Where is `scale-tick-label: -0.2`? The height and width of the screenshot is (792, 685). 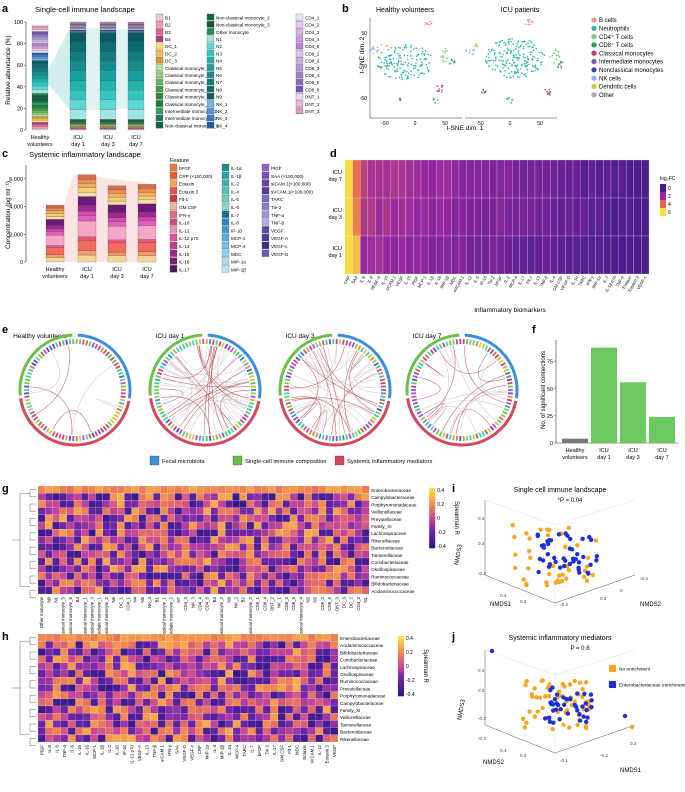
scale-tick-label: -0.2 is located at coordinates (441, 533).